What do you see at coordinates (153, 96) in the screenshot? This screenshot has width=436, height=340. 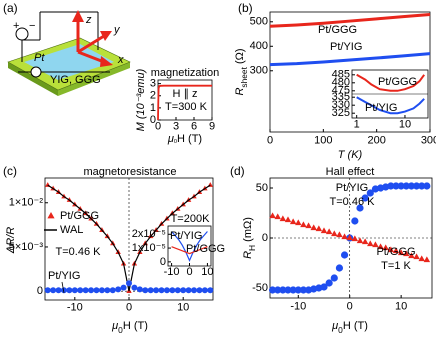 I see `y-tick-label: 2` at bounding box center [153, 96].